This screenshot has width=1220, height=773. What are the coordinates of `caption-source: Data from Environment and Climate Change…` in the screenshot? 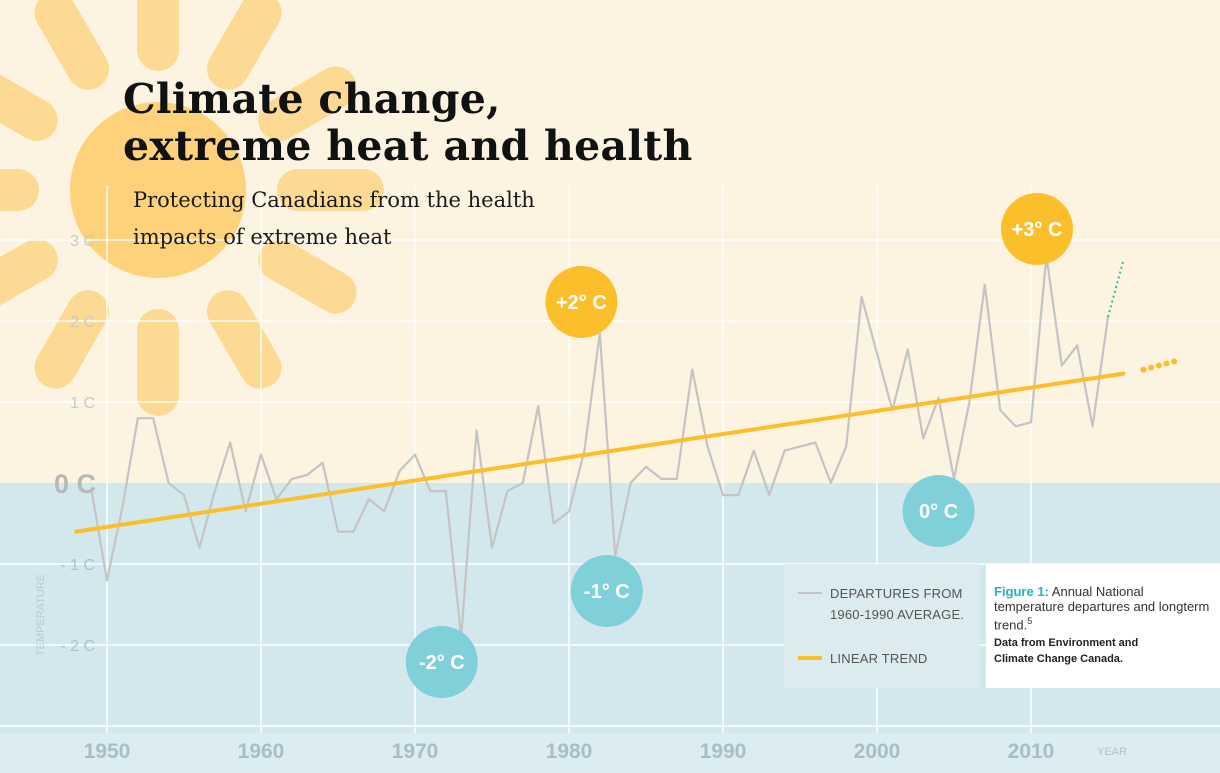 It's located at (1103, 651).